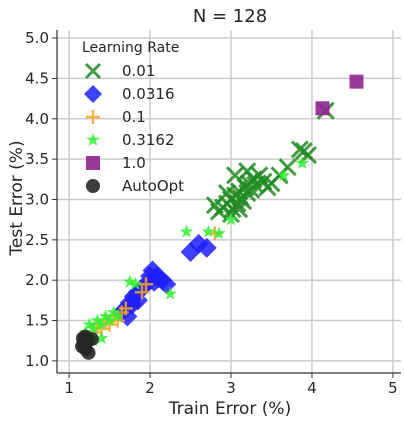 The width and height of the screenshot is (404, 424). I want to click on x-tick-label: 1, so click(69, 388).